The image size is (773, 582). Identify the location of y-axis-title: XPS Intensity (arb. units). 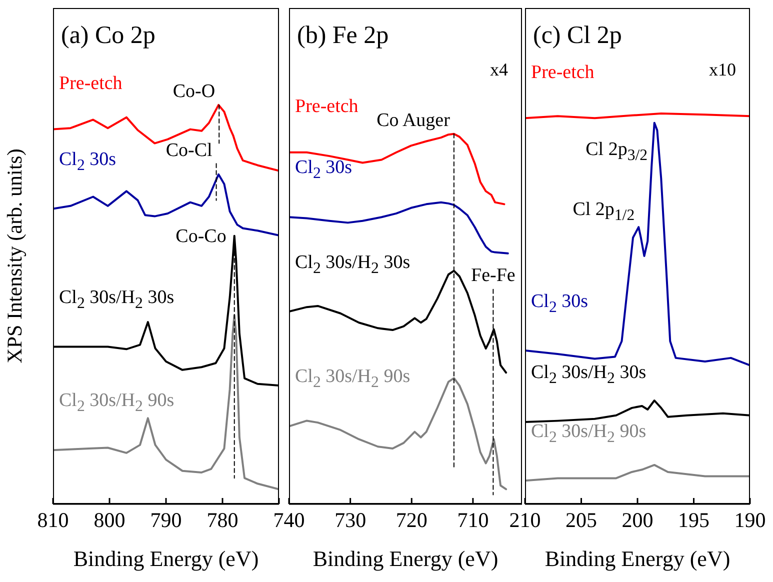
(15, 256).